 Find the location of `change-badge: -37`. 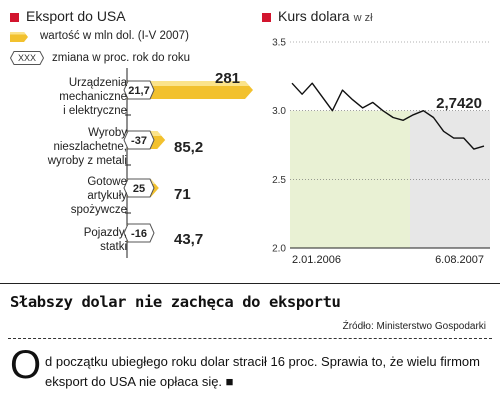

change-badge: -37 is located at coordinates (139, 140).